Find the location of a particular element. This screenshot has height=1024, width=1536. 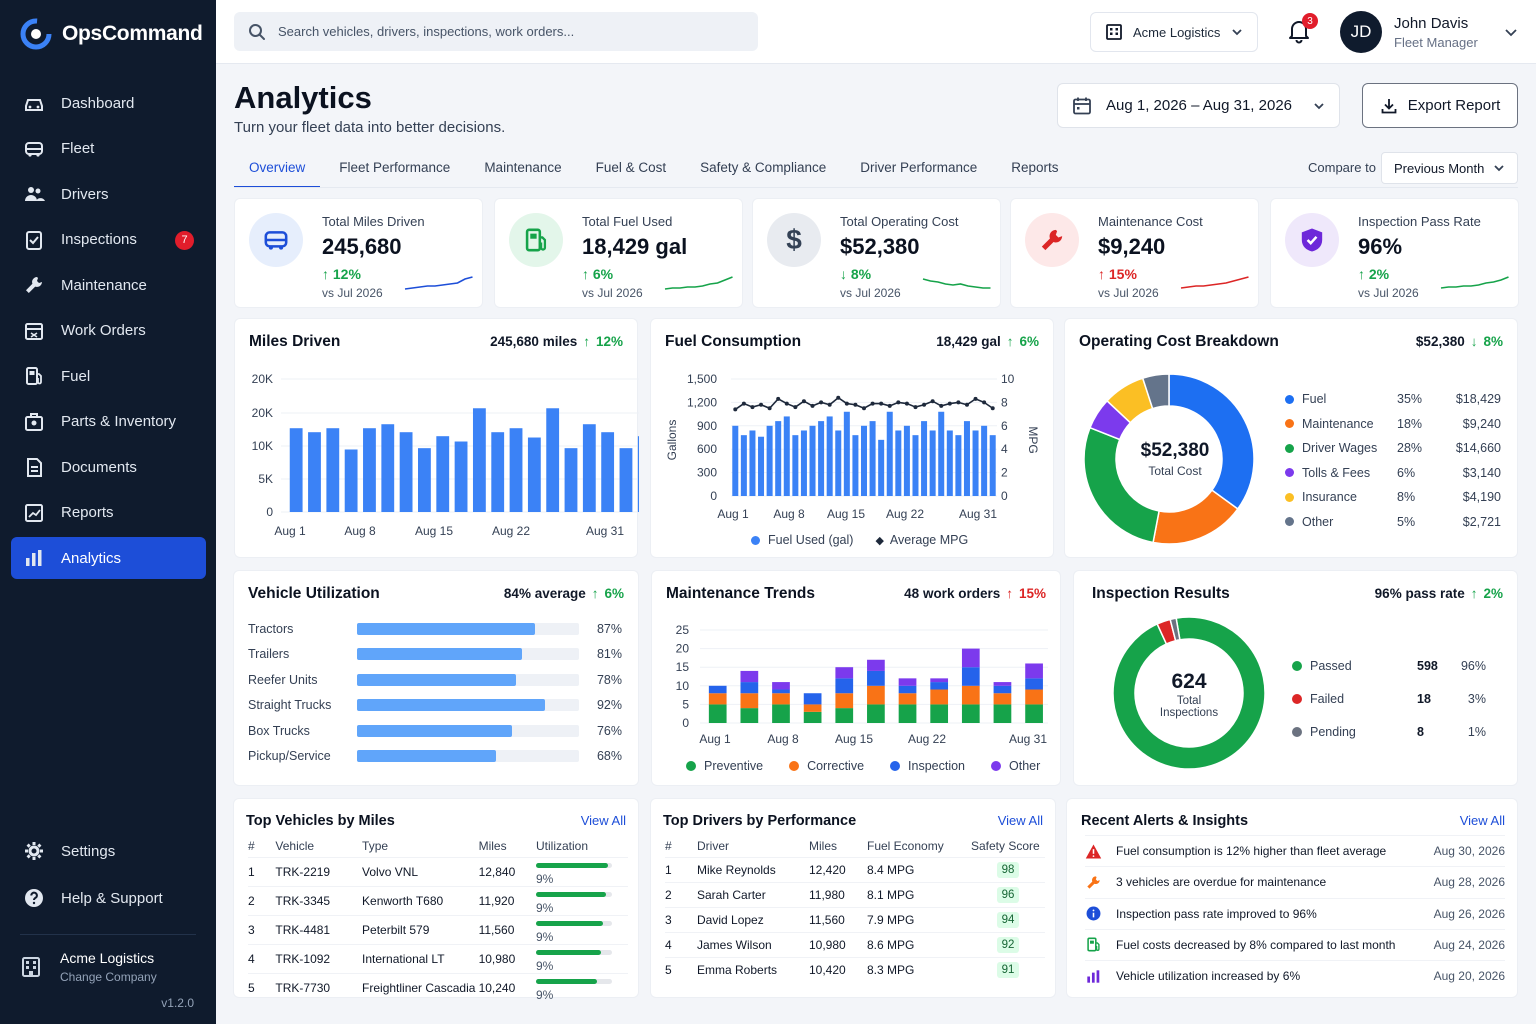

chevron-down-icon is located at coordinates (1499, 168).